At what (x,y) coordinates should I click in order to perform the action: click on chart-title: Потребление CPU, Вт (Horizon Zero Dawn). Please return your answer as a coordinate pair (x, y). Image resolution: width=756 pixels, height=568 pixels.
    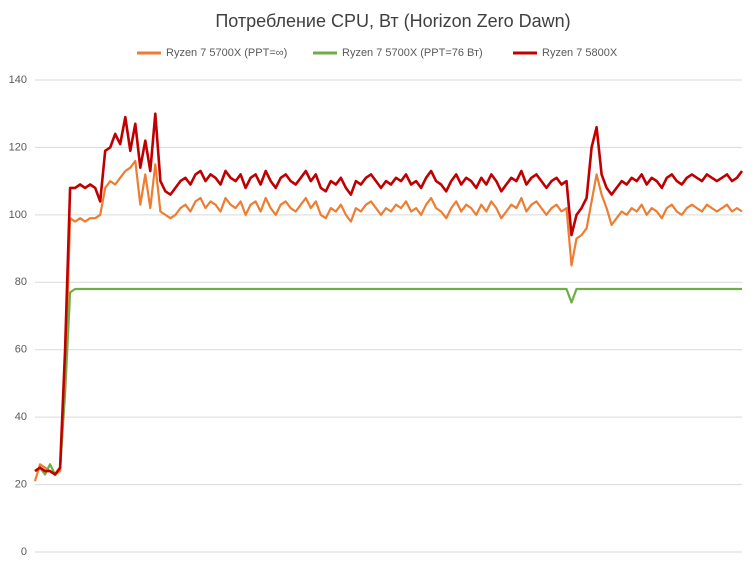
    Looking at the image, I should click on (392, 21).